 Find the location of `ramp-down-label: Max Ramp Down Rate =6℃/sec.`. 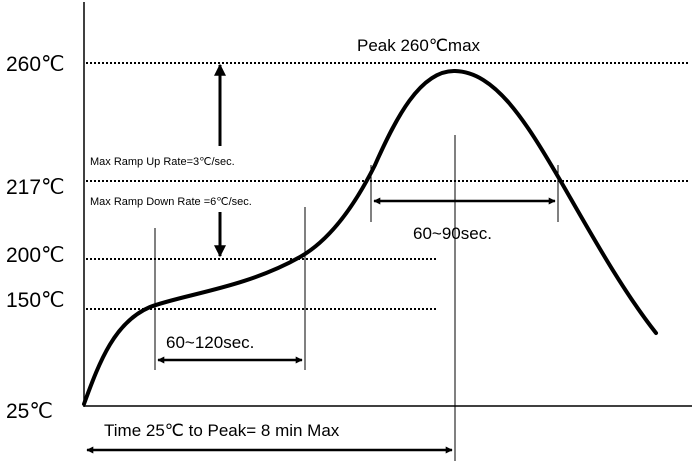

ramp-down-label: Max Ramp Down Rate =6℃/sec. is located at coordinates (171, 202).